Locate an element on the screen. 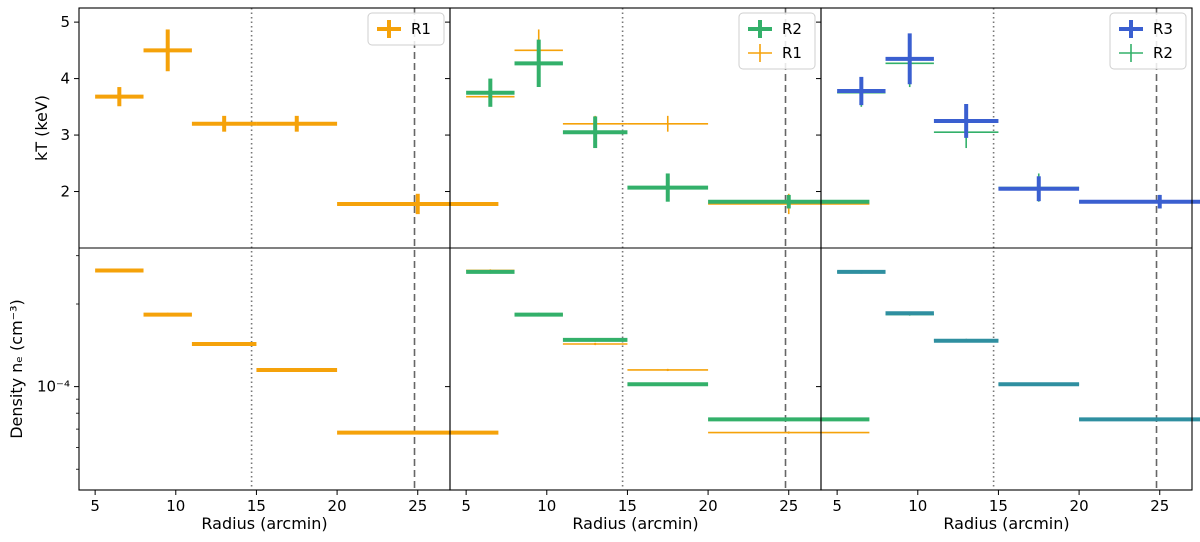  y-axis-label-top: kT (keV) is located at coordinates (41, 128).